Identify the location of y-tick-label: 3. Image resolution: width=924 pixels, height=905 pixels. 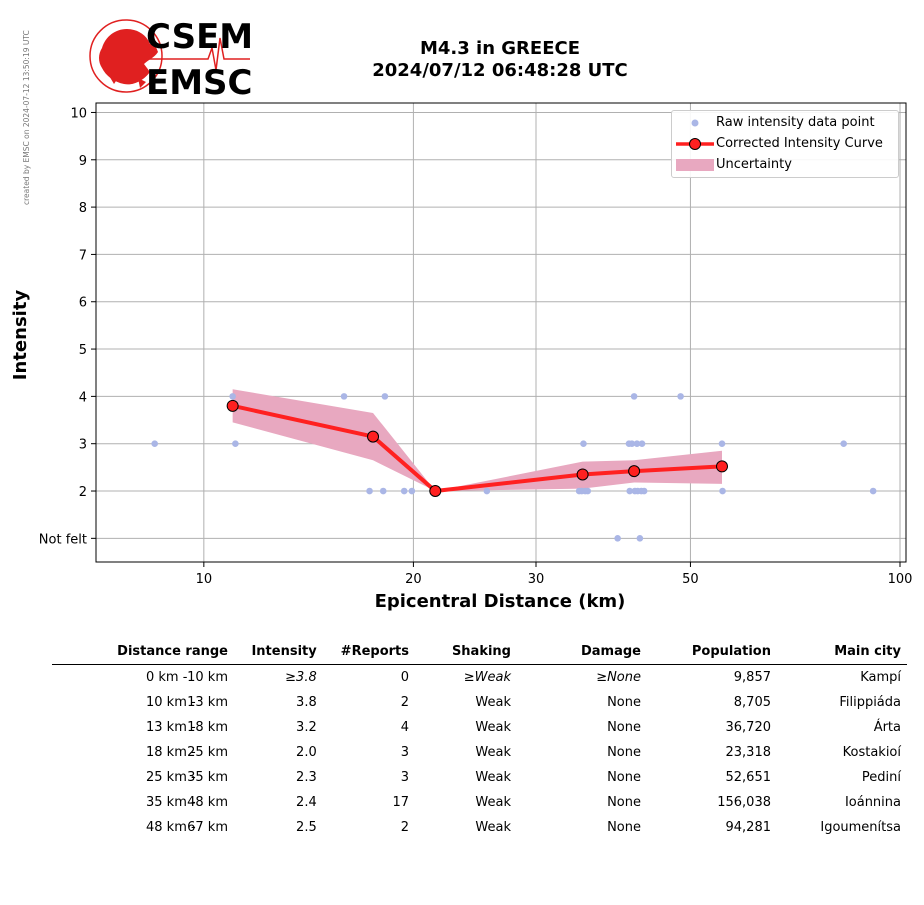
(83, 445).